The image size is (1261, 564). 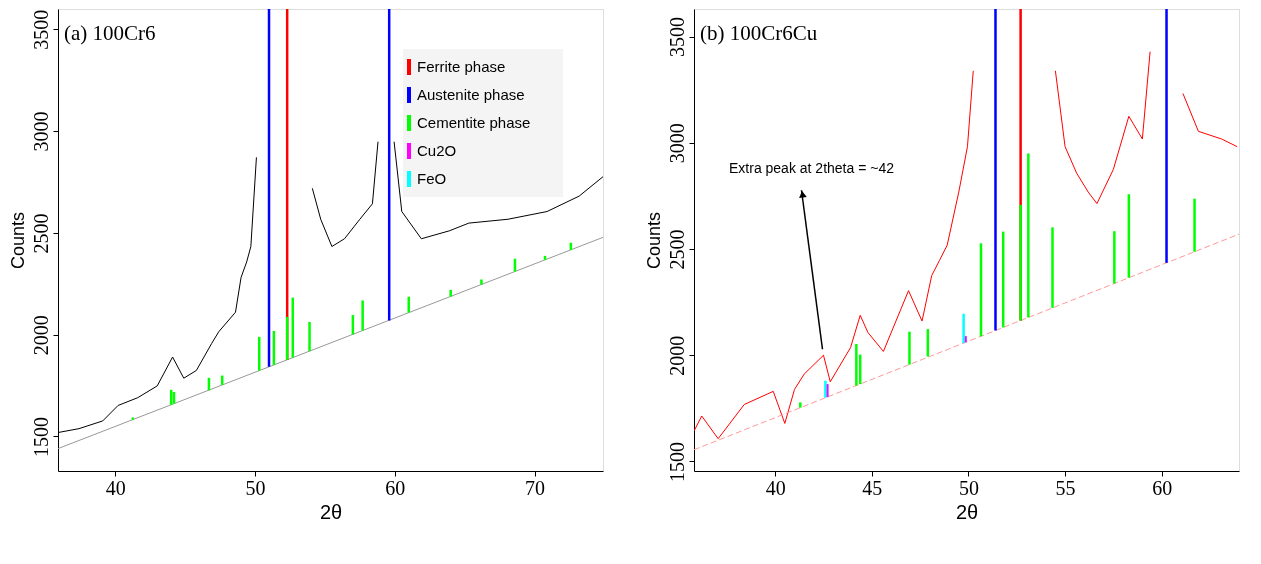 What do you see at coordinates (474, 122) in the screenshot?
I see `legend-label: Cementite phase` at bounding box center [474, 122].